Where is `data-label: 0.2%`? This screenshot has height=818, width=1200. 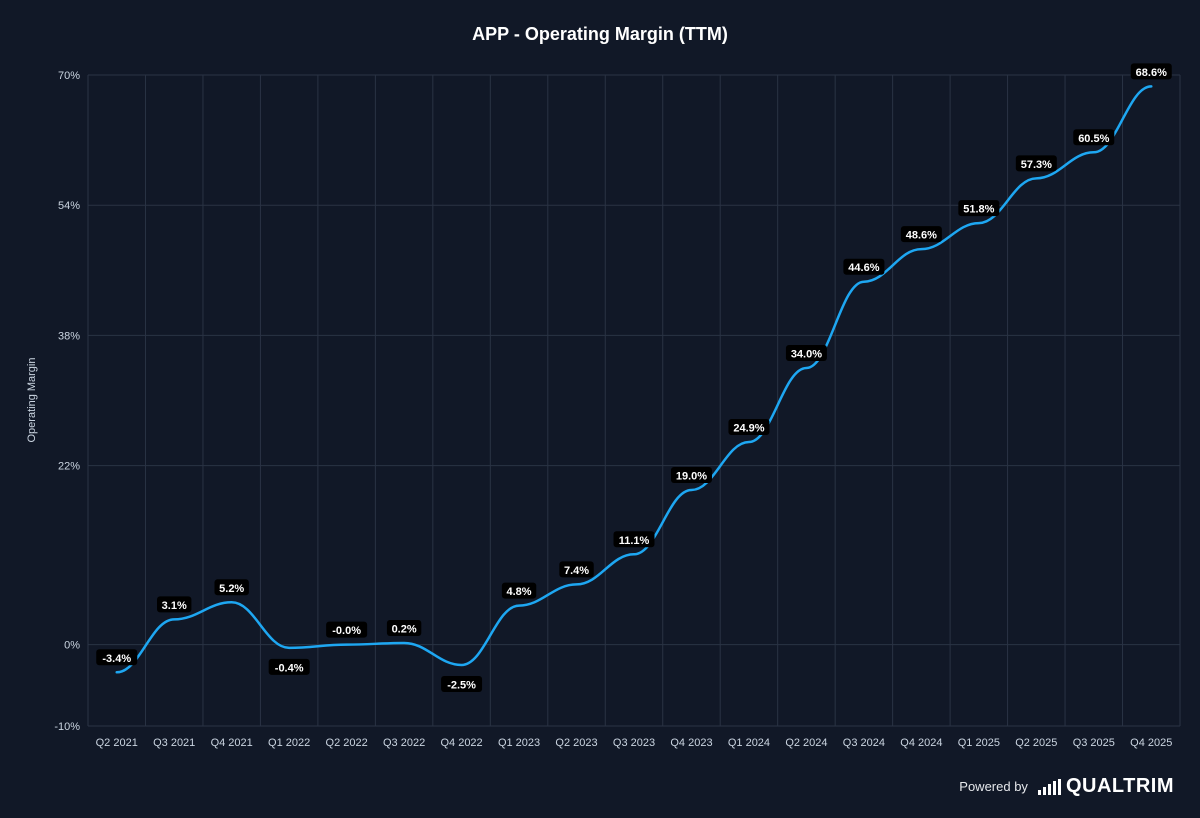
data-label: 0.2% is located at coordinates (404, 627).